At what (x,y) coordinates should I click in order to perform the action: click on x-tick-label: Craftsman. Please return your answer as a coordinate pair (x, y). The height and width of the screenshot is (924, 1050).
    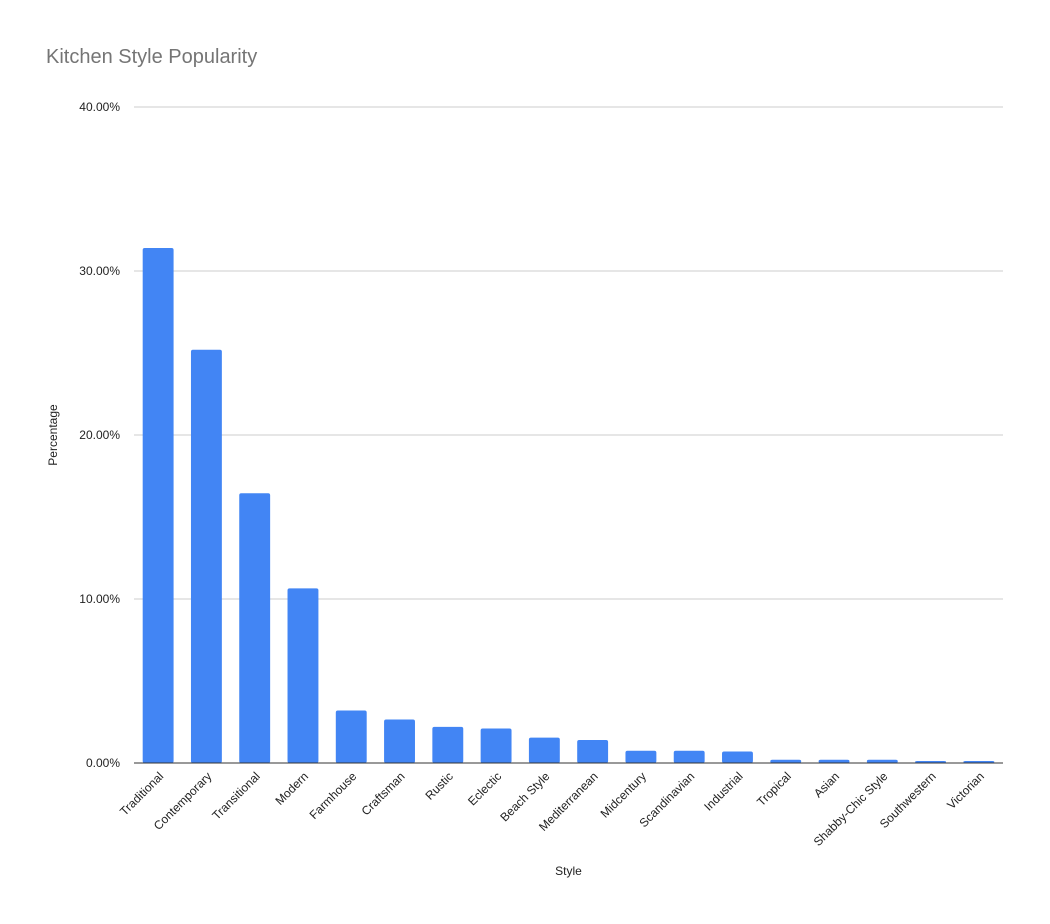
    Looking at the image, I should click on (383, 793).